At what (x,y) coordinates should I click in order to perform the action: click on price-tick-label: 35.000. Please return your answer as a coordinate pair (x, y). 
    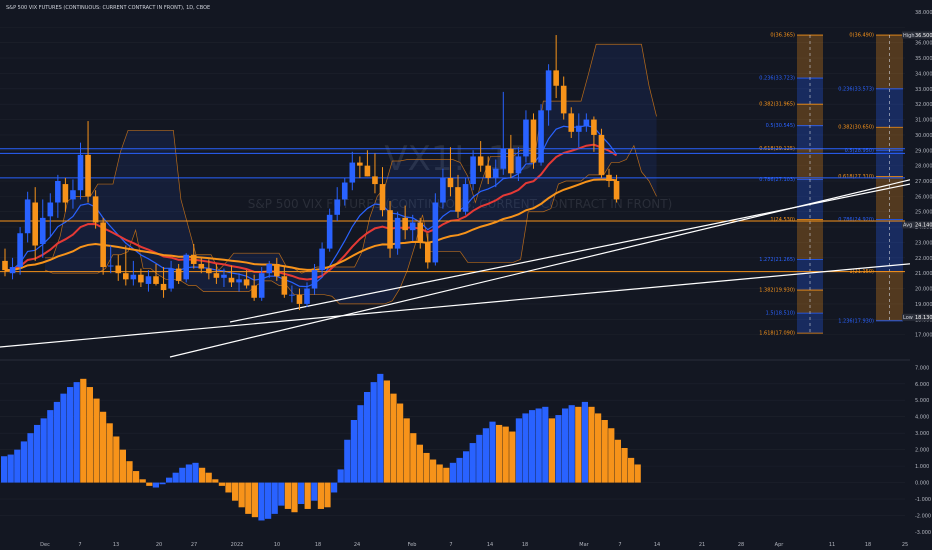
    Looking at the image, I should click on (923, 59).